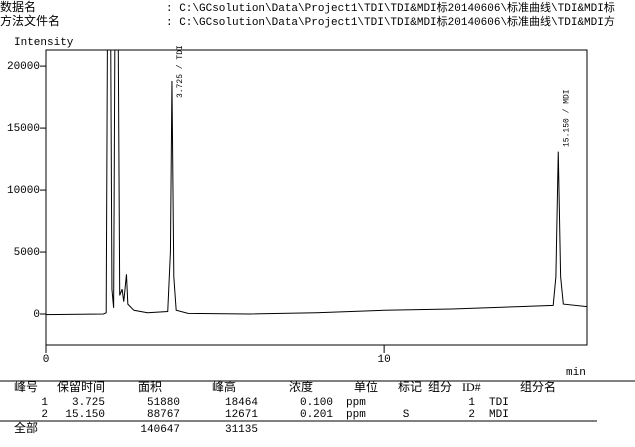  What do you see at coordinates (566, 118) in the screenshot?
I see `peak-label: 15.150 / MDI` at bounding box center [566, 118].